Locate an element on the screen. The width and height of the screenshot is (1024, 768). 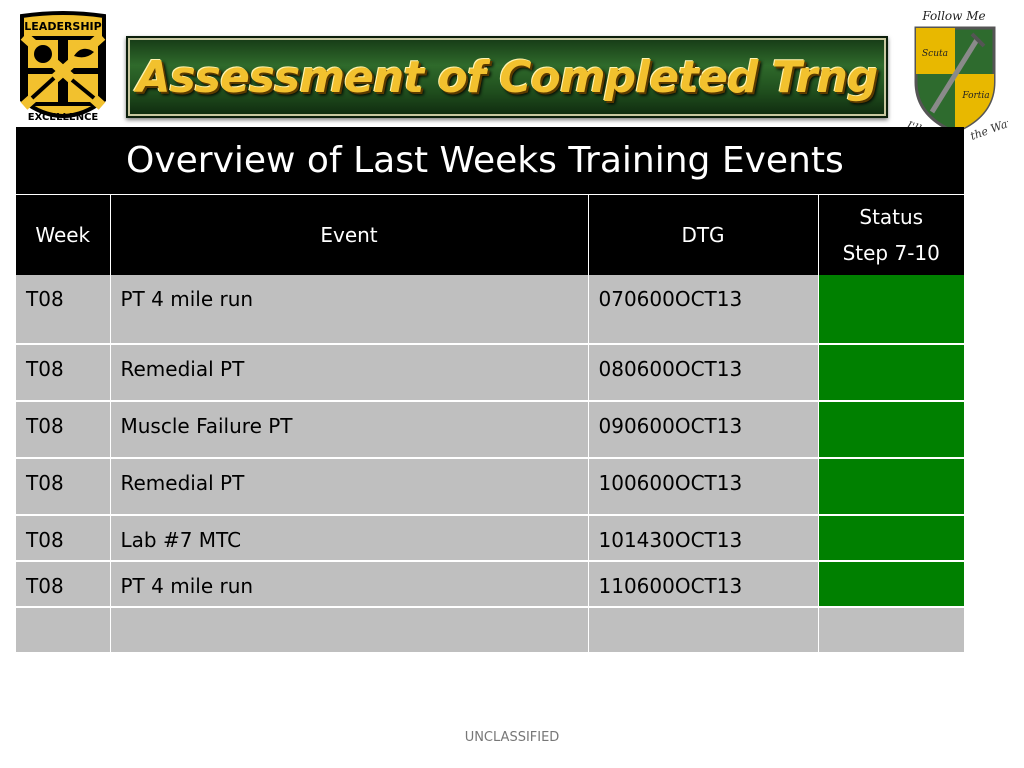
right-logo-left-text: Scuta is located at coordinates (935, 54).